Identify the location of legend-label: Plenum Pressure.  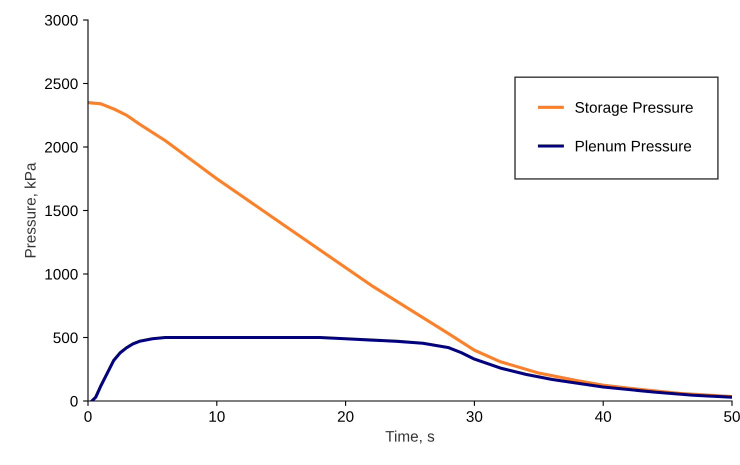
(634, 146).